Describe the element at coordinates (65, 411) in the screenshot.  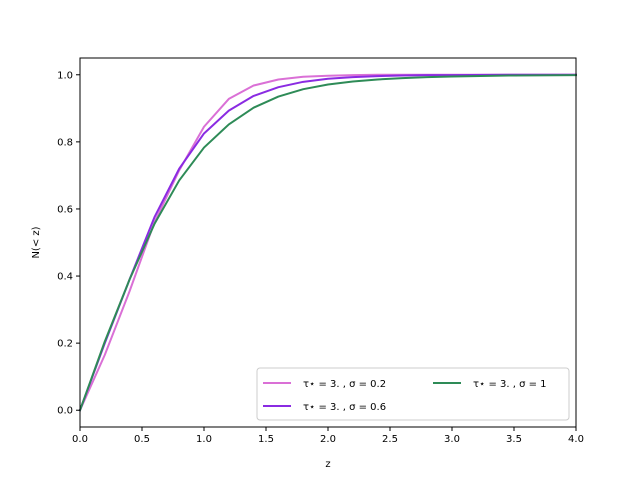
I see `y-tick-label: 0.0` at that location.